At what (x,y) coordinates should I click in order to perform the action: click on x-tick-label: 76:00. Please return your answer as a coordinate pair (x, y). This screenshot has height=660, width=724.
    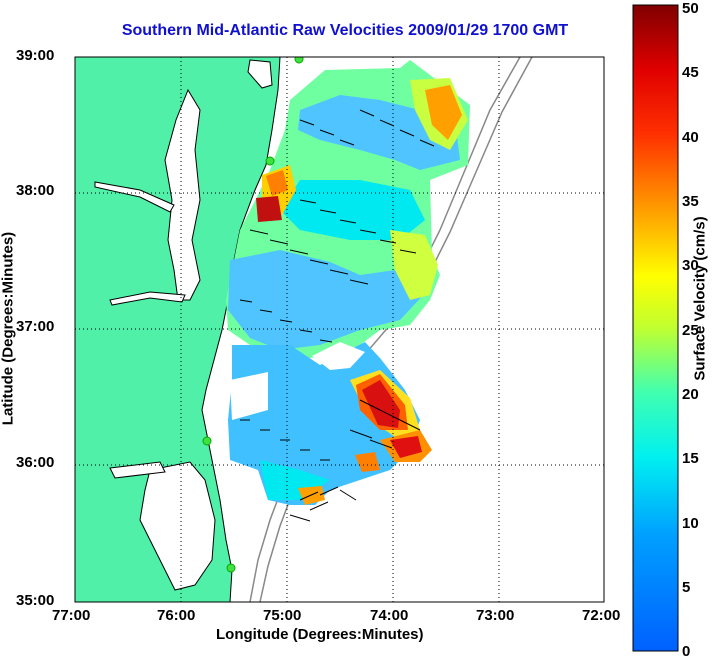
    Looking at the image, I should click on (176, 615).